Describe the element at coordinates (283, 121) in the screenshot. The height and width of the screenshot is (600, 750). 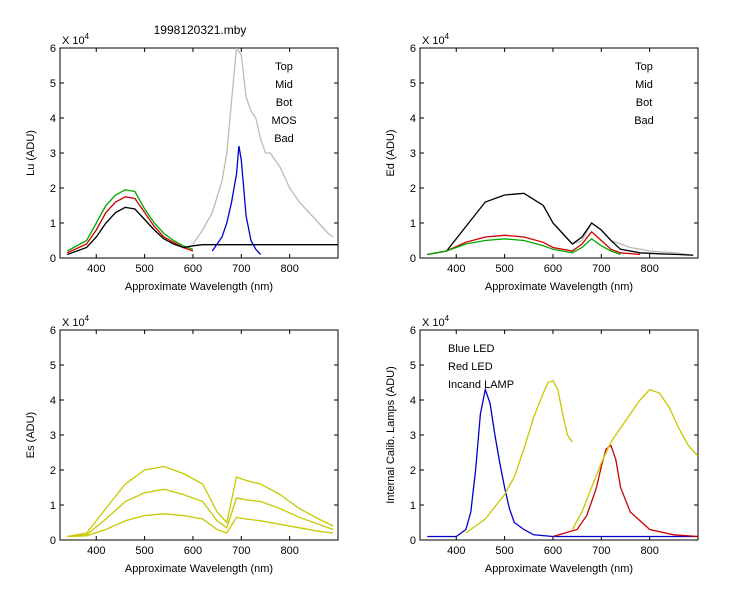
I see `legend-entry-mos: MOS` at that location.